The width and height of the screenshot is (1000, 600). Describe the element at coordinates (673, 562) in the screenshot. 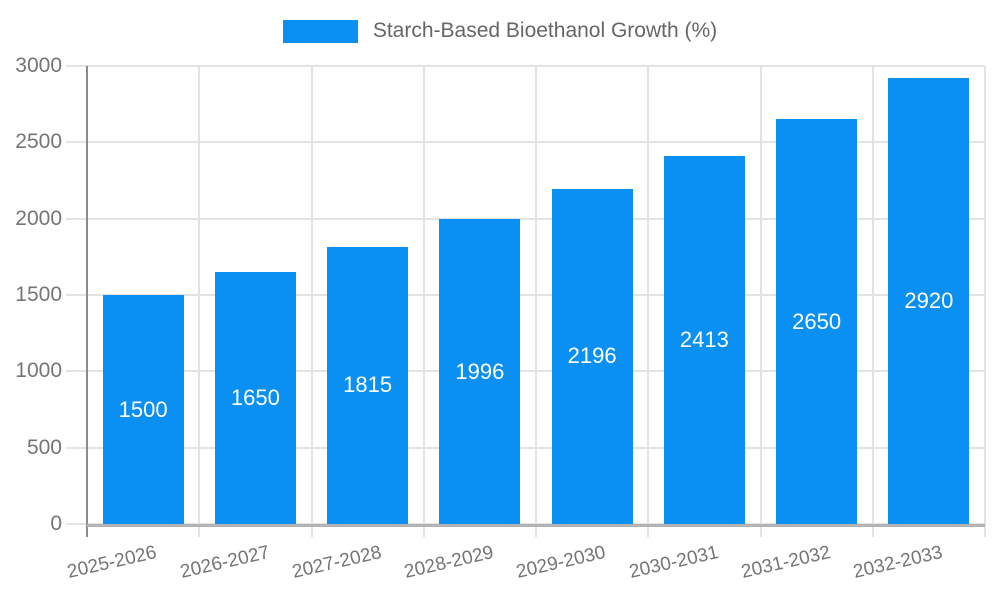

I see `x-tick-label: 2030-2031` at that location.